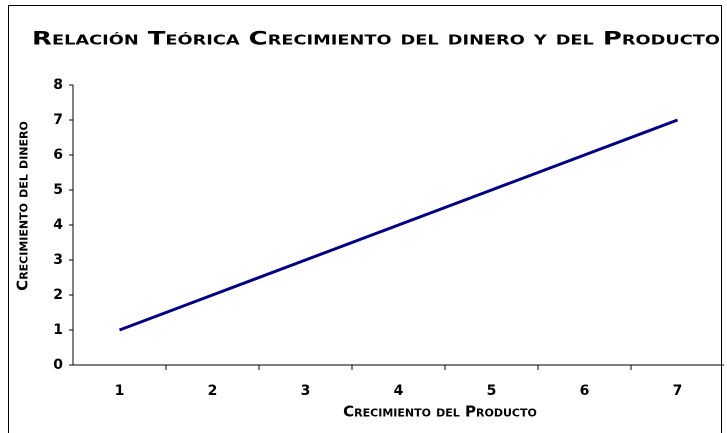 This screenshot has height=433, width=727. I want to click on x-tick-label: 2, so click(213, 391).